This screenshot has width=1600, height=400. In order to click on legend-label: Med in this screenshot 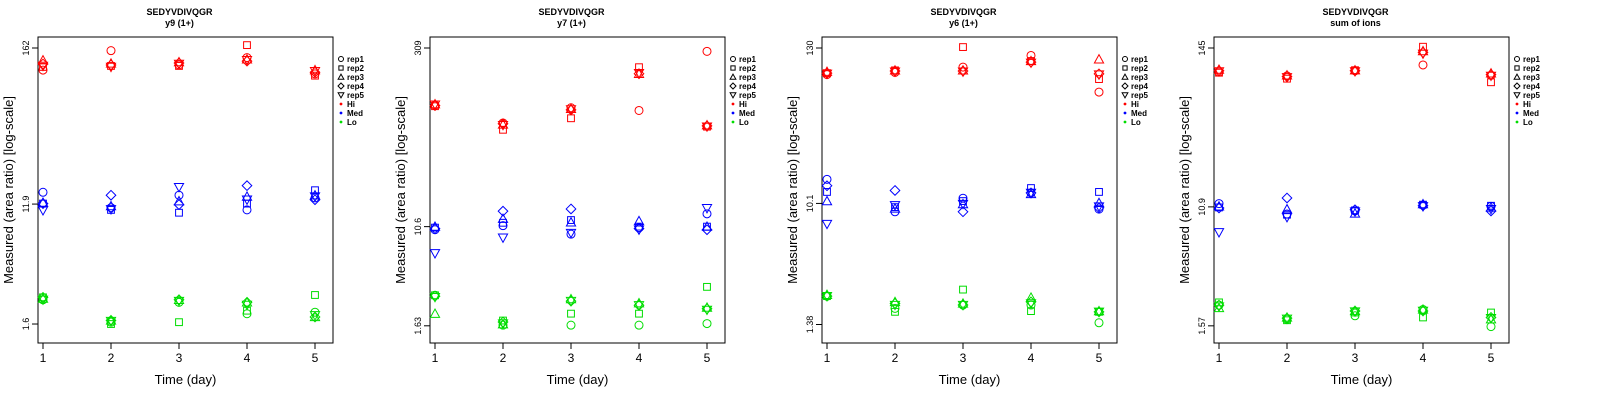, I will do `click(355, 113)`.